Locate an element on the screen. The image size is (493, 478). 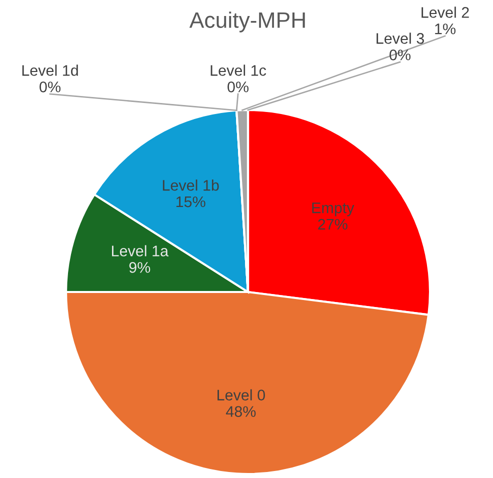
slice-label: Level 0 is located at coordinates (241, 394).